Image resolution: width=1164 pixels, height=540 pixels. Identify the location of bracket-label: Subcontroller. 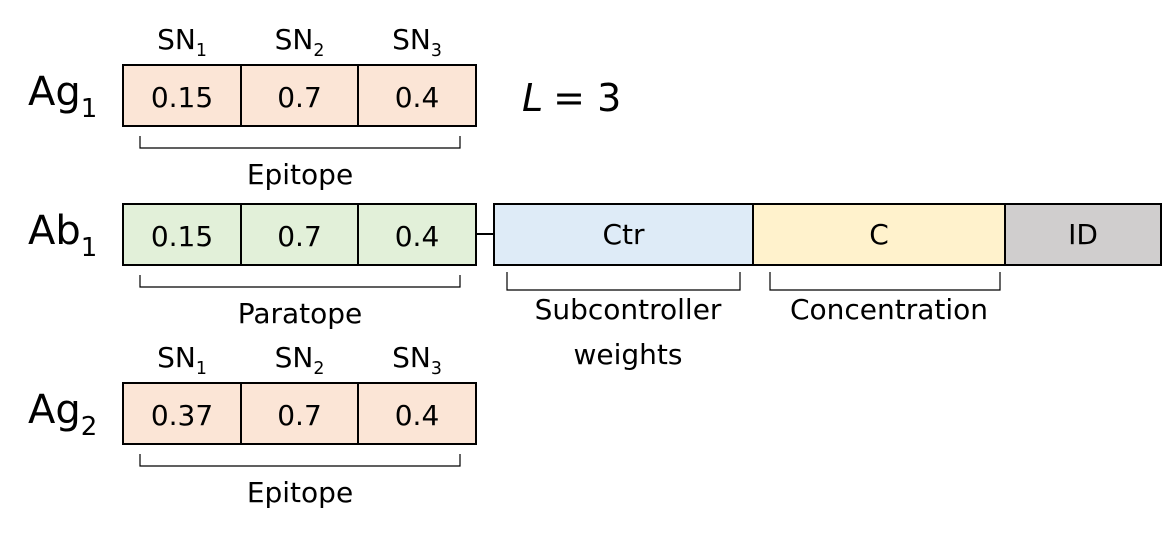
(628, 309).